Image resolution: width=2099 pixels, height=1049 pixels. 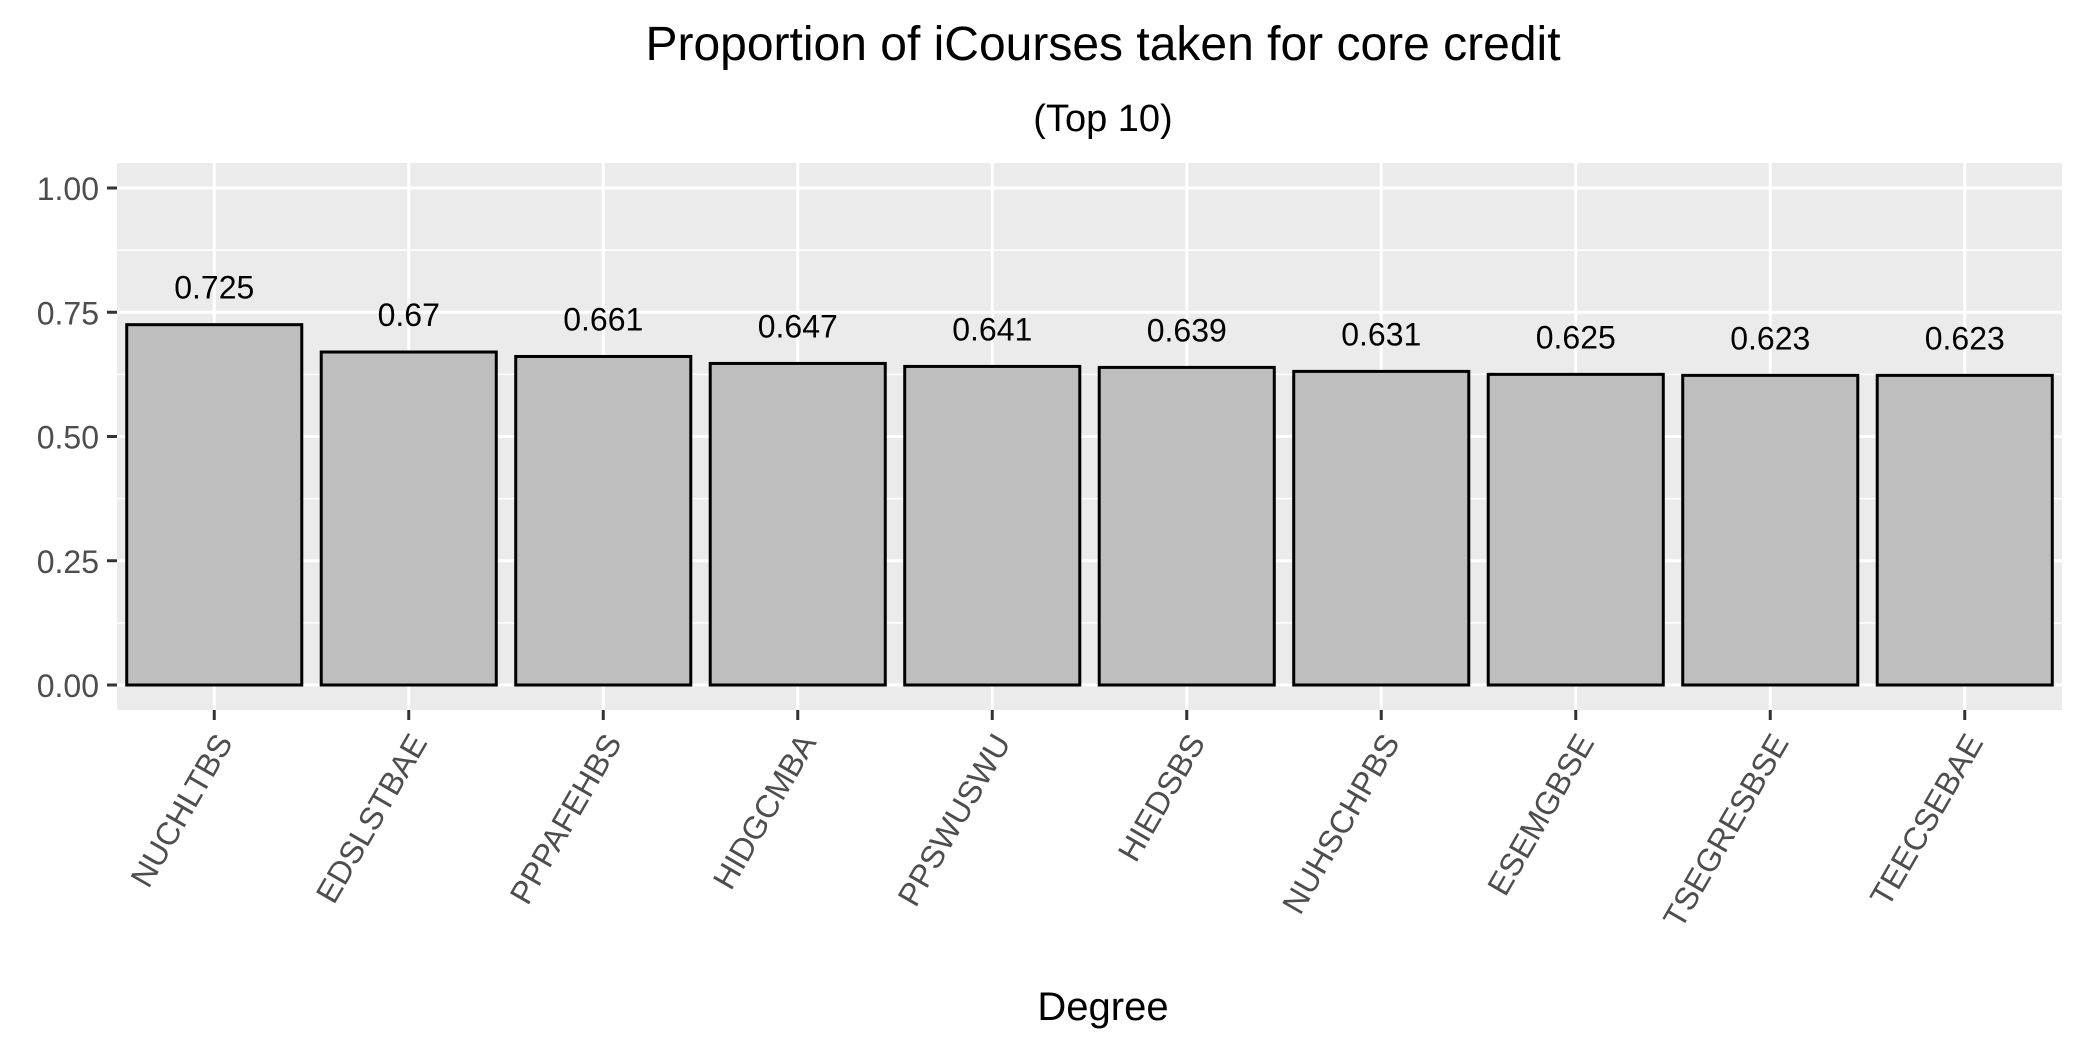 What do you see at coordinates (1186, 526) in the screenshot?
I see `bar-hiedsbs` at bounding box center [1186, 526].